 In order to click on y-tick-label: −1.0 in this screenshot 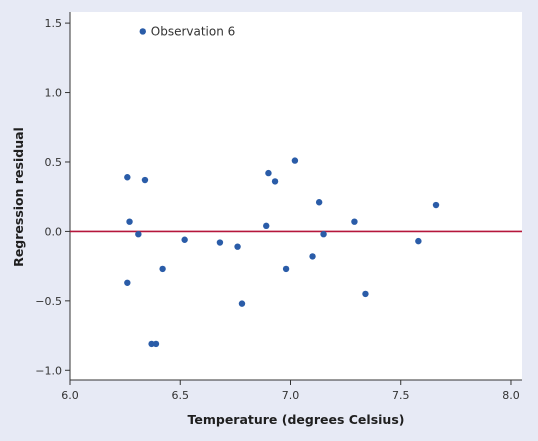, I will do `click(48, 370)`.